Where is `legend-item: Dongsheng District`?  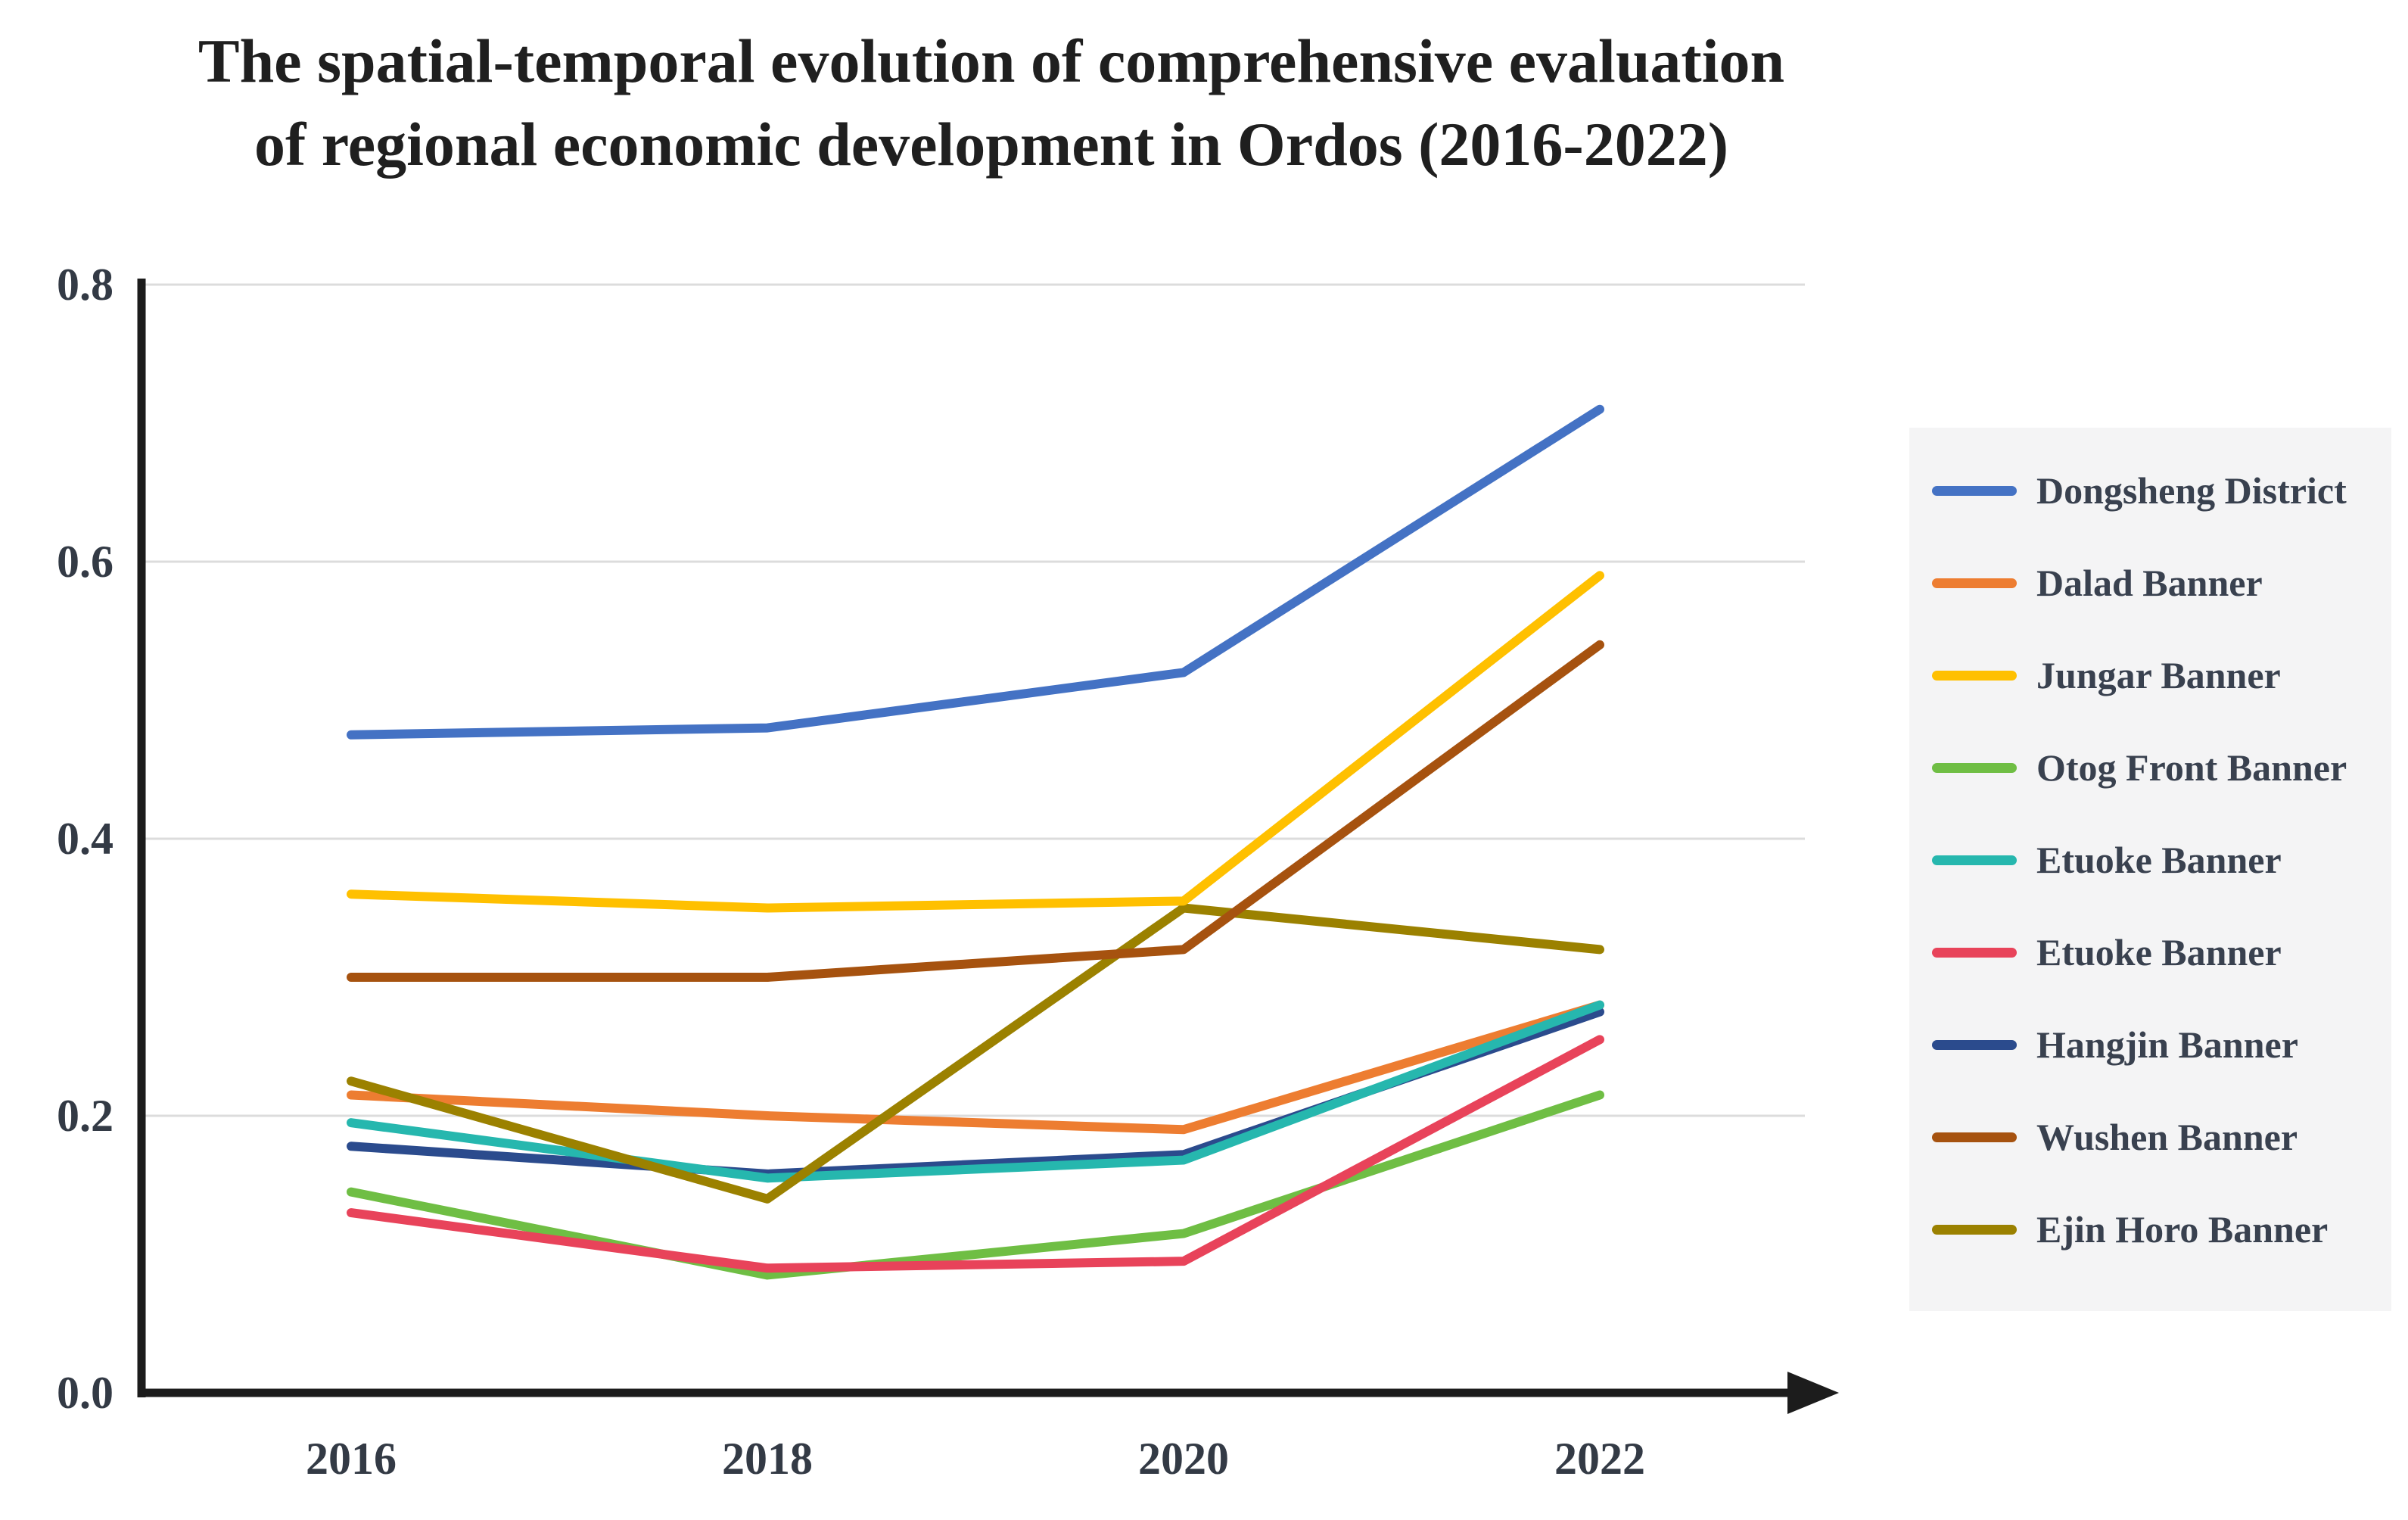
legend-item: Dongsheng District is located at coordinates (2139, 490).